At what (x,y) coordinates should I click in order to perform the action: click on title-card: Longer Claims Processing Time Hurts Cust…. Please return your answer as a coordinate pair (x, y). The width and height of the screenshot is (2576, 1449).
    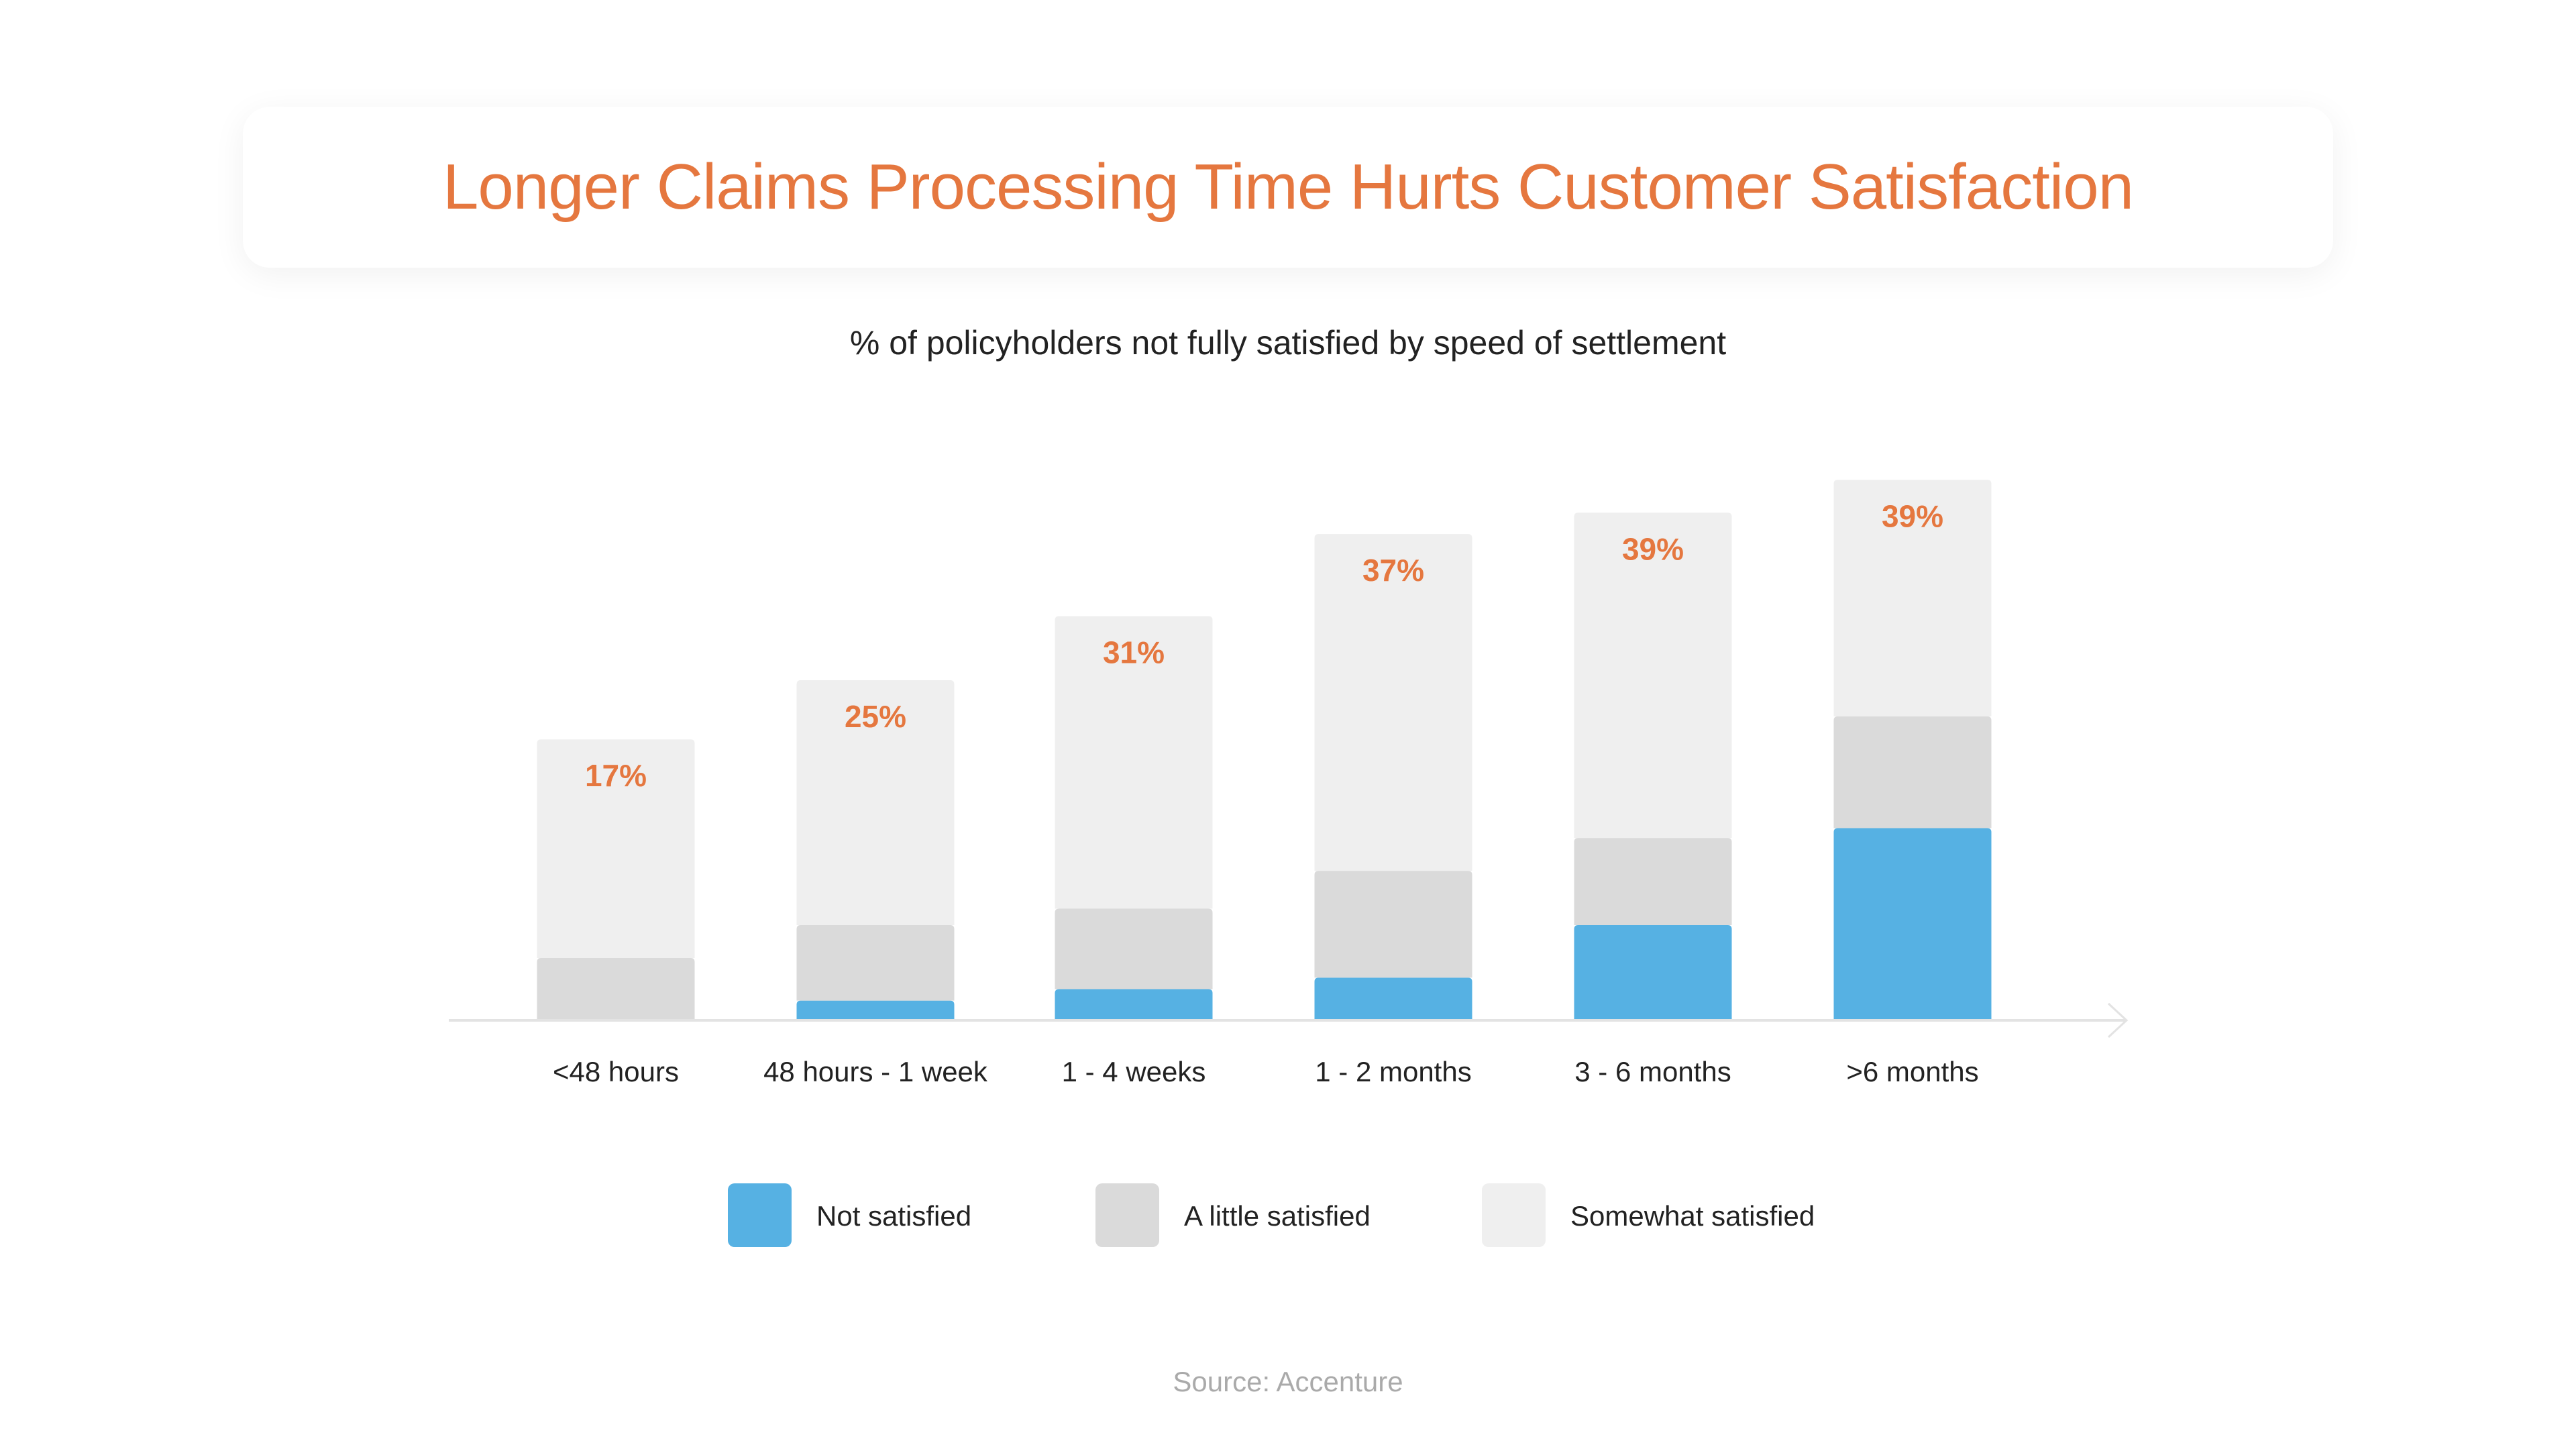
    Looking at the image, I should click on (1288, 187).